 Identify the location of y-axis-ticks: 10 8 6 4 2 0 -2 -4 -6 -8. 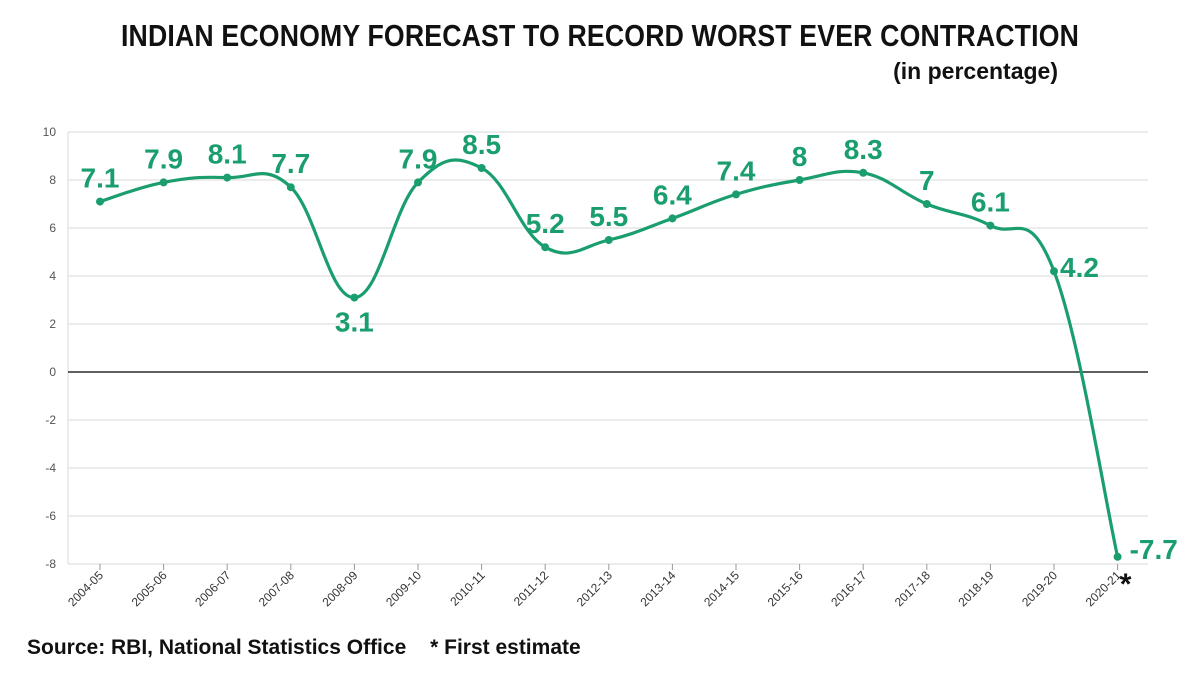
(50, 348).